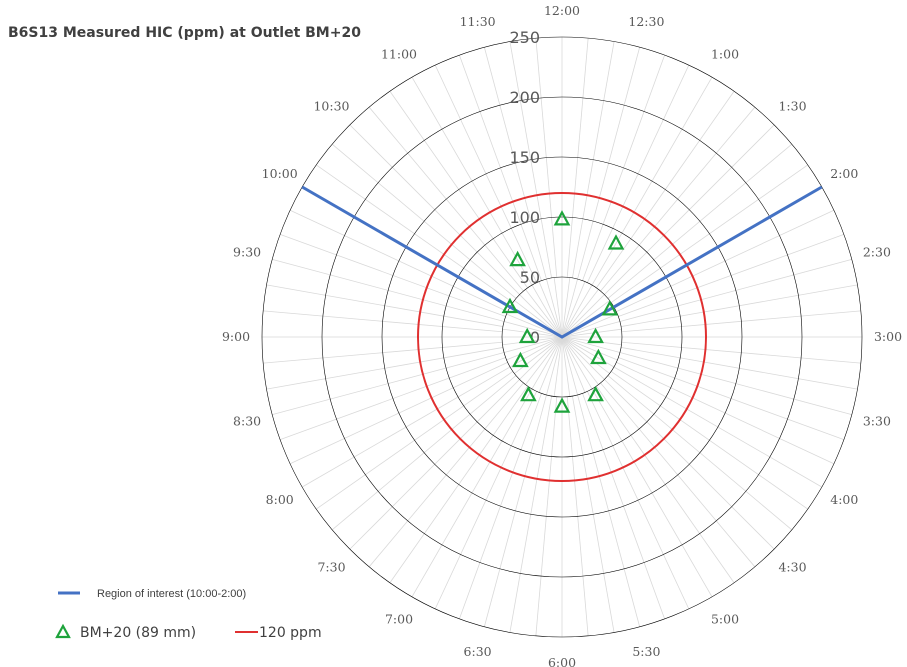 This screenshot has height=667, width=907. I want to click on clock-label: 3:30, so click(877, 420).